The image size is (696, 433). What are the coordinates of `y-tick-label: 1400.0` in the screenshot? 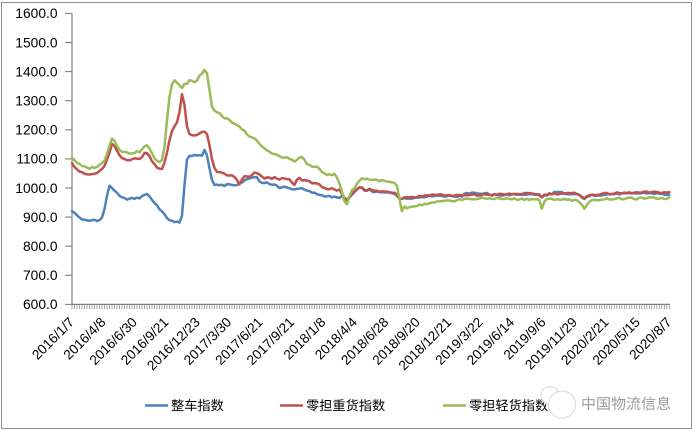 It's located at (36, 71).